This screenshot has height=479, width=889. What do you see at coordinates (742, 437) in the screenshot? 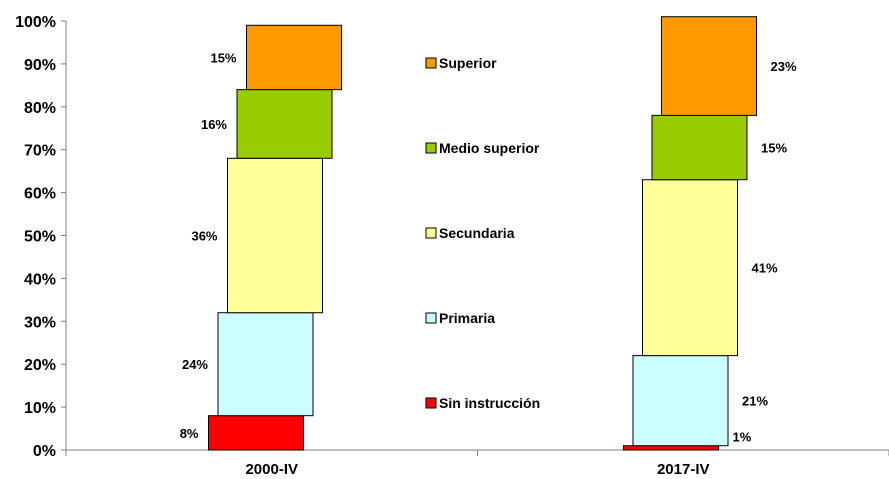
I see `data-label: 1%` at bounding box center [742, 437].